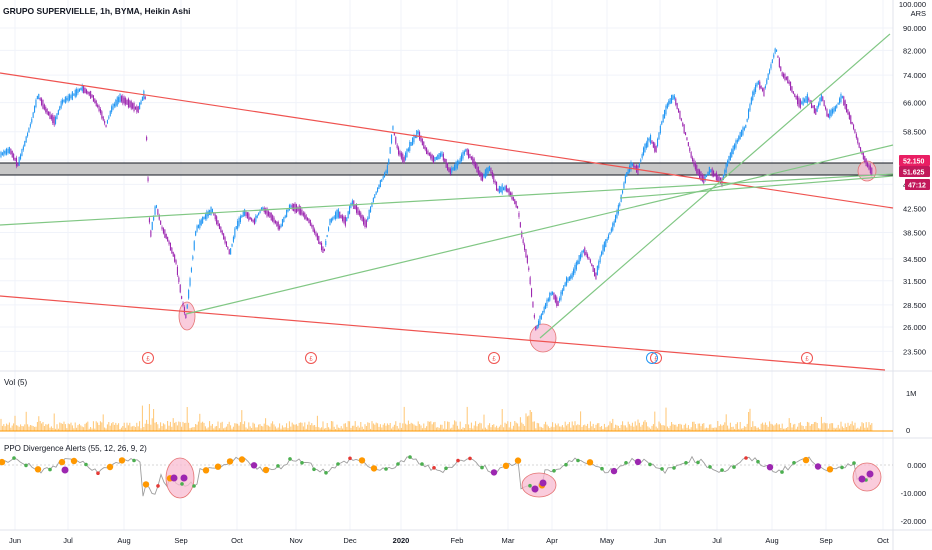 The width and height of the screenshot is (932, 550). I want to click on trendline-lower-red, so click(443, 333).